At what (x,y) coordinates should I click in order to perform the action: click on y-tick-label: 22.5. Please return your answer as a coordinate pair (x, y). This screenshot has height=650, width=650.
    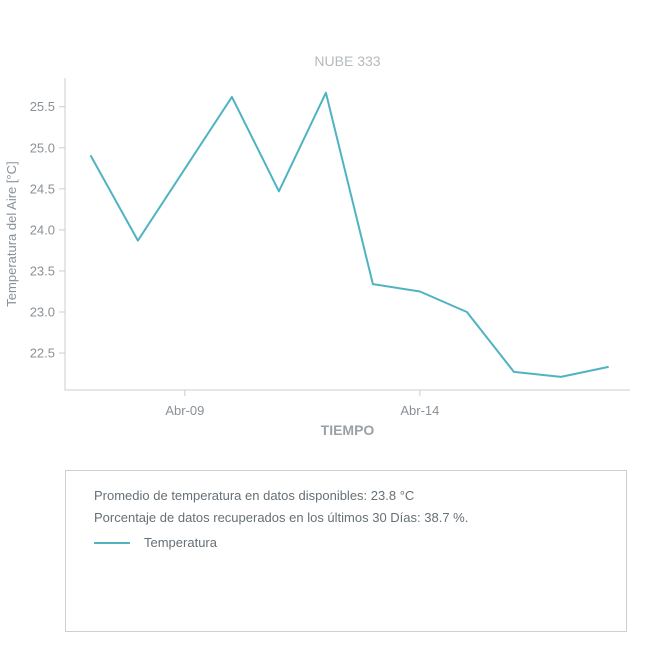
    Looking at the image, I should click on (42, 353).